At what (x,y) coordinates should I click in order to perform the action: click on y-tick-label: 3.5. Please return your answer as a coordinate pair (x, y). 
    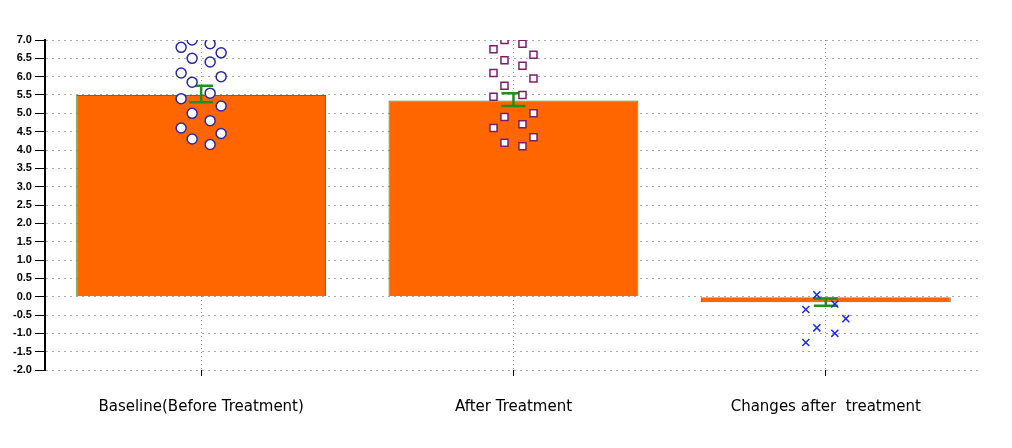
    Looking at the image, I should click on (24, 167).